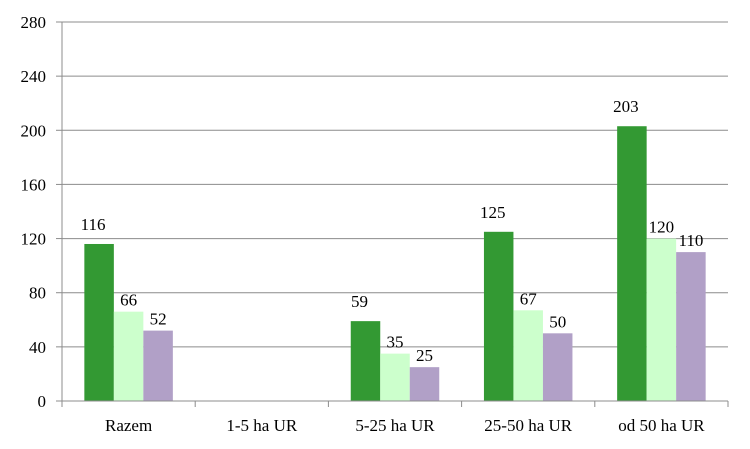 Image resolution: width=750 pixels, height=449 pixels. I want to click on data-label: 25, so click(424, 355).